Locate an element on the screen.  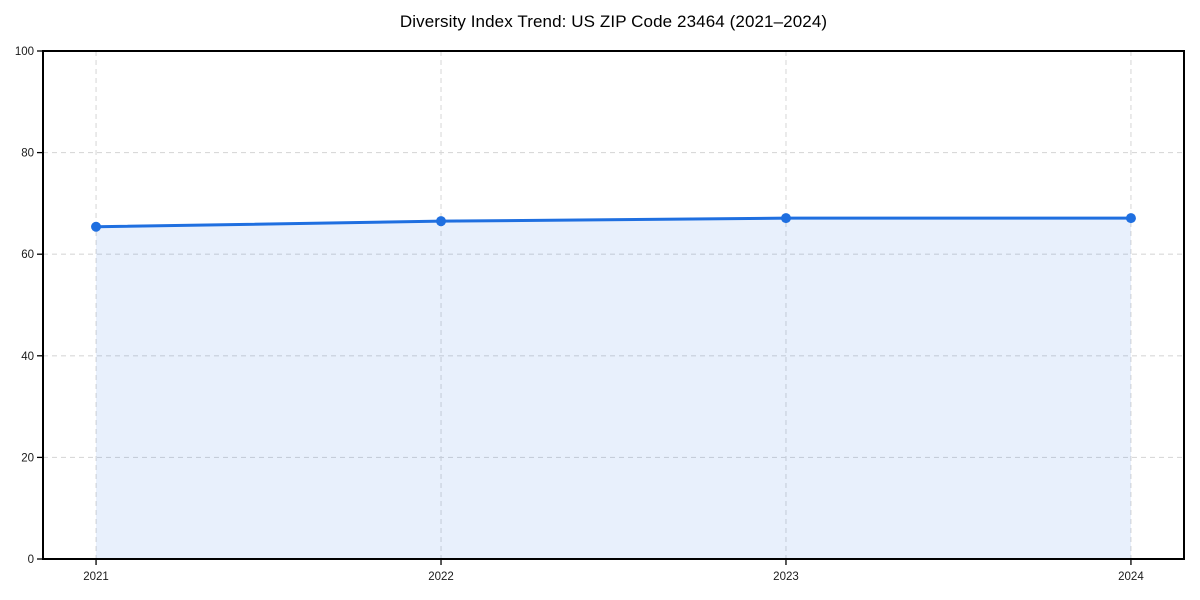
x-tick-label: 2023 is located at coordinates (786, 577).